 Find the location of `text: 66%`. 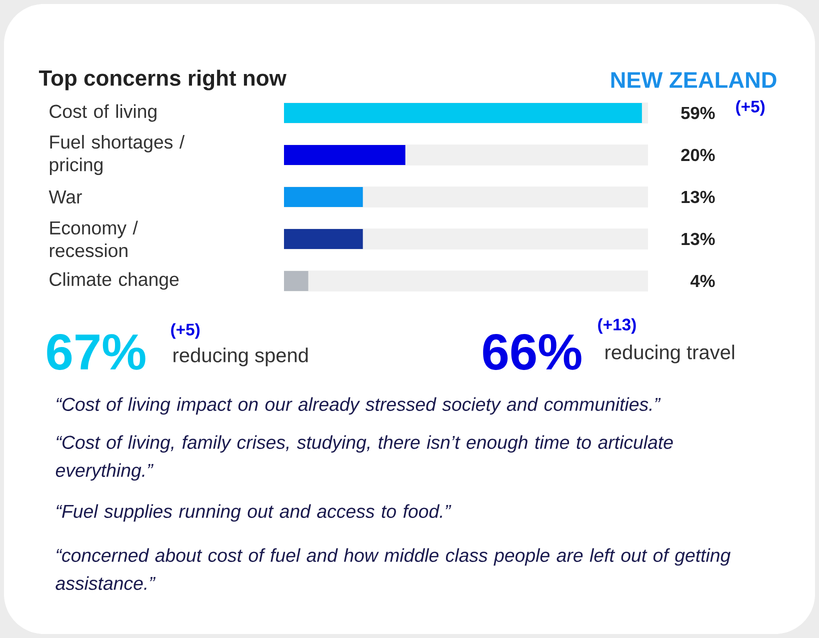

text: 66% is located at coordinates (532, 352).